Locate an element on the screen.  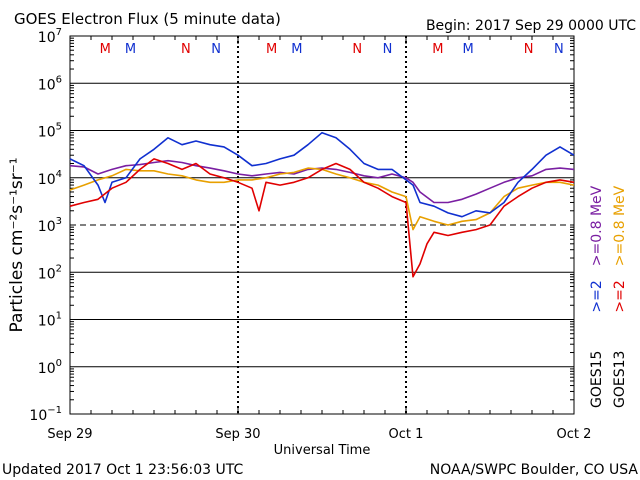
legend-row: GOES13 >=2 >=0.8 MeV is located at coordinates (620, 296).